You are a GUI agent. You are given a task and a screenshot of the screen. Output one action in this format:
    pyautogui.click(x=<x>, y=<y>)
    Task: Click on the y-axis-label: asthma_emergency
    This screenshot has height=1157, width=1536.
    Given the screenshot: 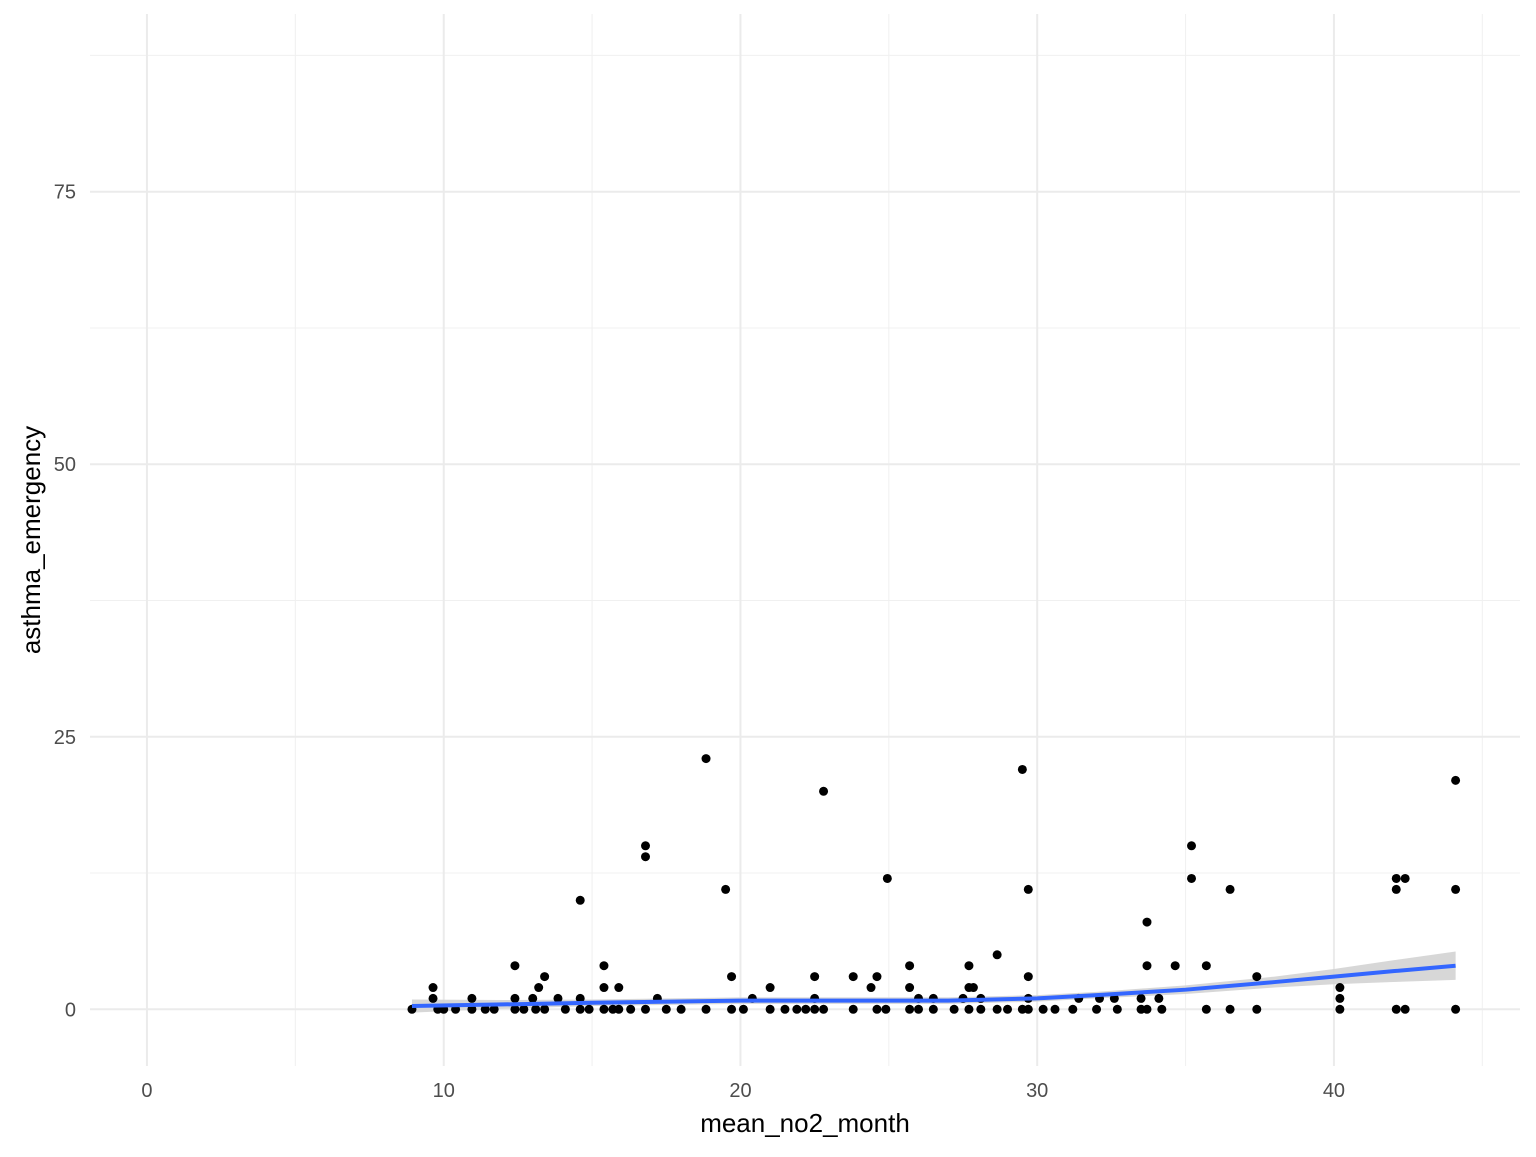 What is the action you would take?
    pyautogui.click(x=31, y=540)
    